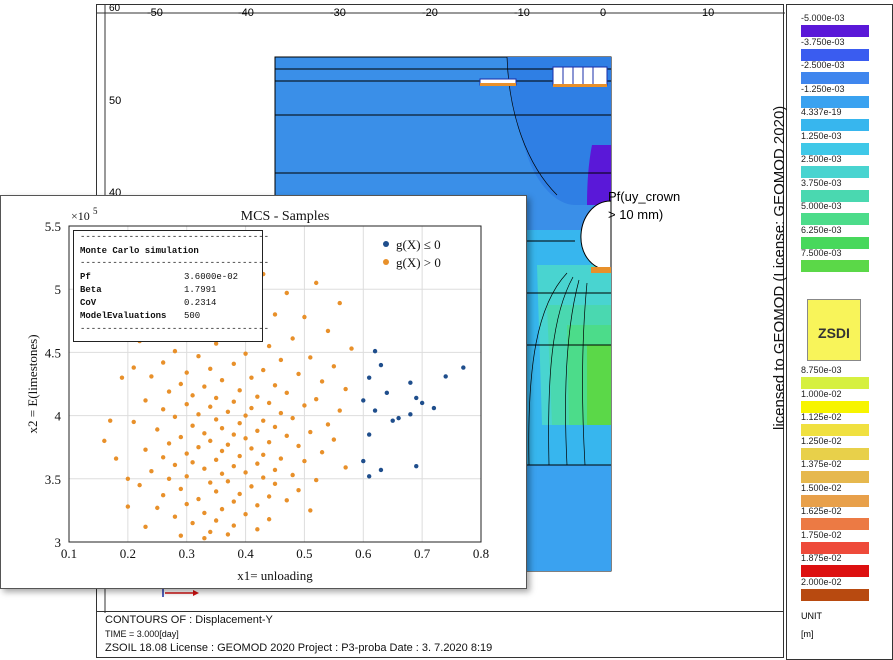 The width and height of the screenshot is (893, 660). What do you see at coordinates (821, 229) in the screenshot?
I see `legend-value-label: 6.250e-03` at bounding box center [821, 229].